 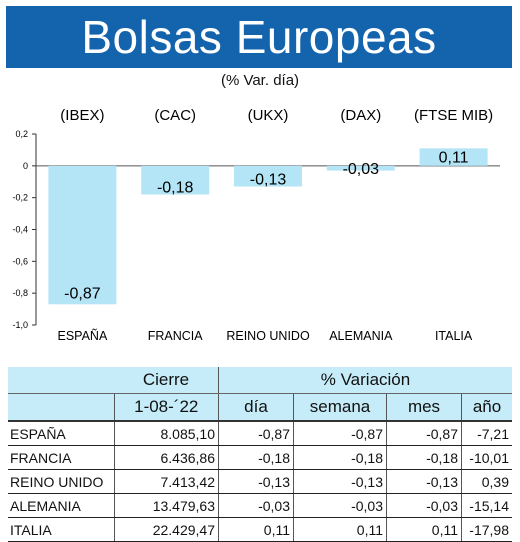 I want to click on cierre-cell: 22.429,47, so click(x=166, y=529).